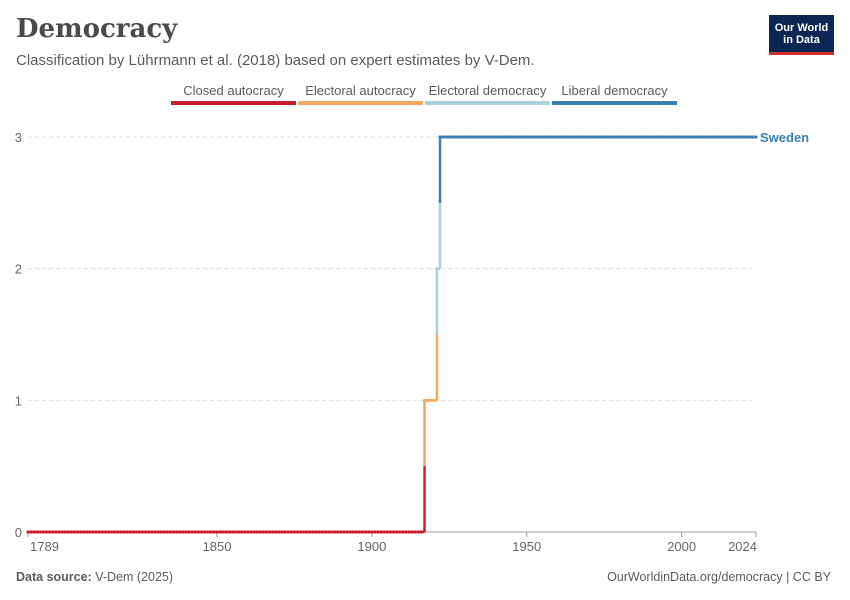  I want to click on legend-label-3: Liberal democracy, so click(614, 90).